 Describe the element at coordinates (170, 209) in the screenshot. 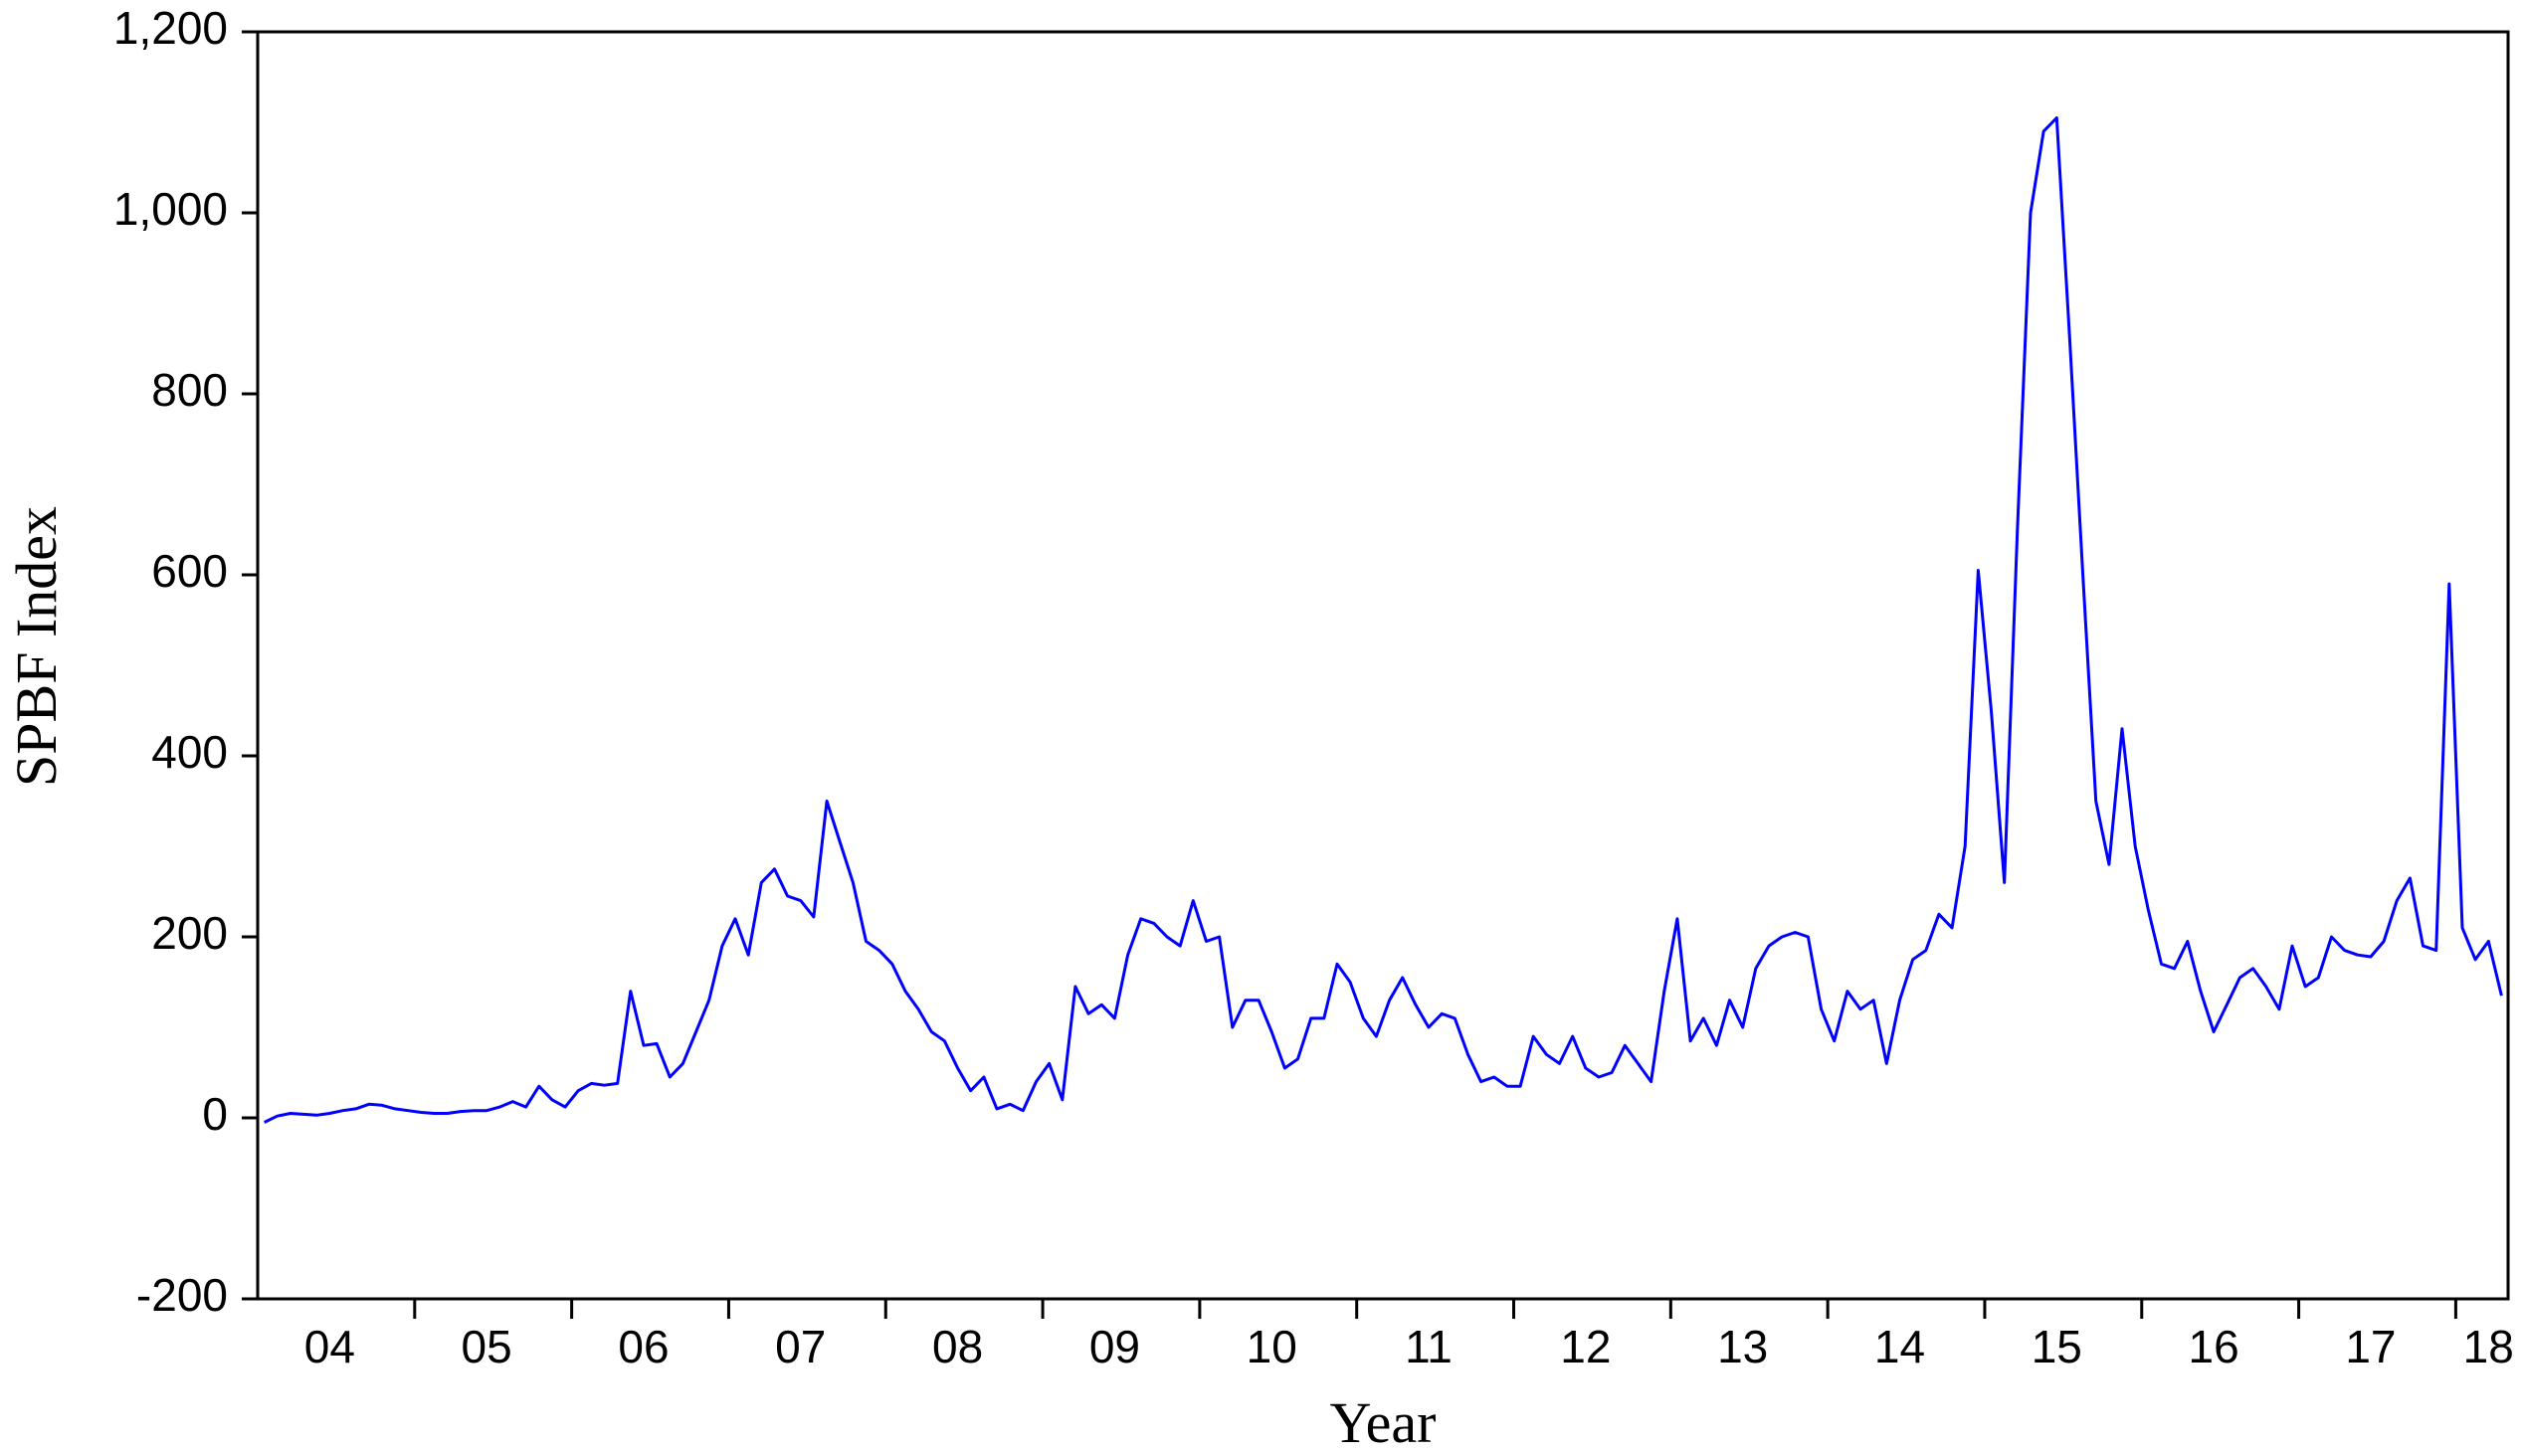

I see `y-tick-label: 1,000` at that location.